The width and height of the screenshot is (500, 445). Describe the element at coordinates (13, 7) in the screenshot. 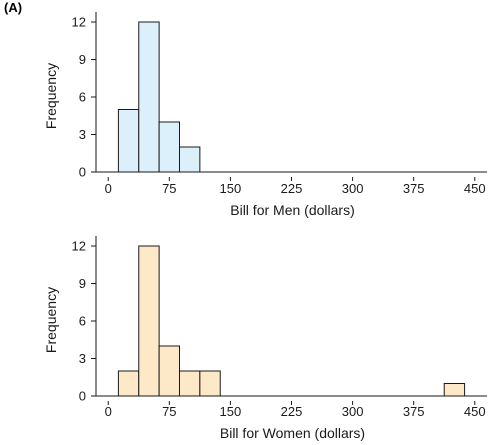

I see `panel-label: (A)` at that location.